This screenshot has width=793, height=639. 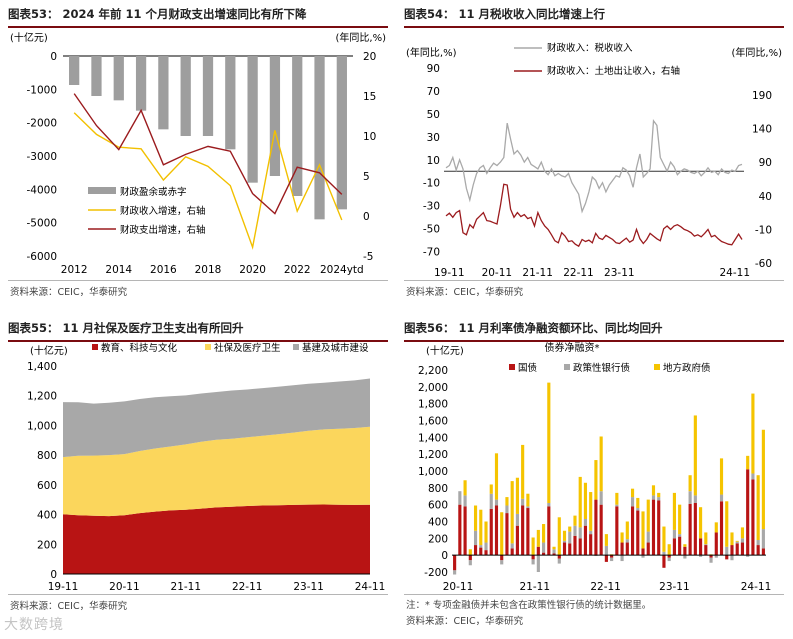 What do you see at coordinates (252, 270) in the screenshot?
I see `x-tick-label: 2020` at bounding box center [252, 270].